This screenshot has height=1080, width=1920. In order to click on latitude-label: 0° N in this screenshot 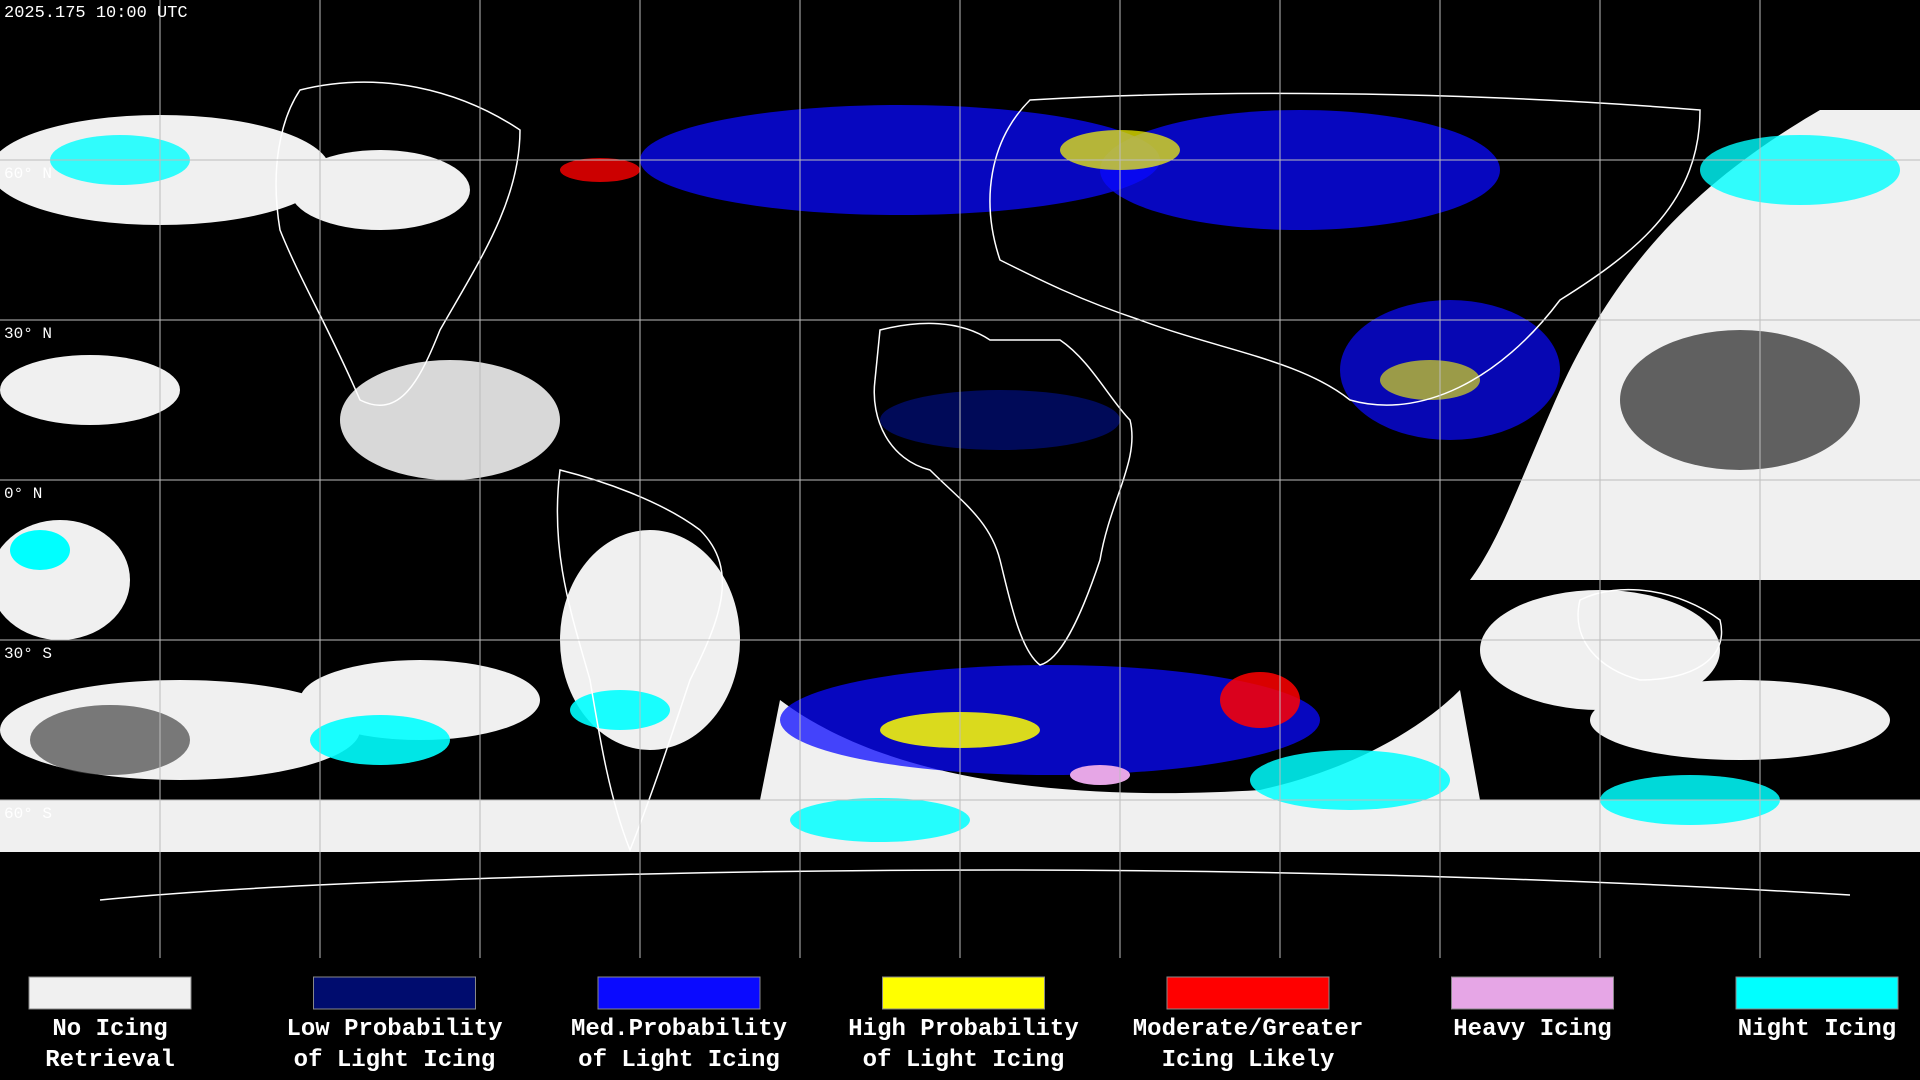, I will do `click(23, 494)`.